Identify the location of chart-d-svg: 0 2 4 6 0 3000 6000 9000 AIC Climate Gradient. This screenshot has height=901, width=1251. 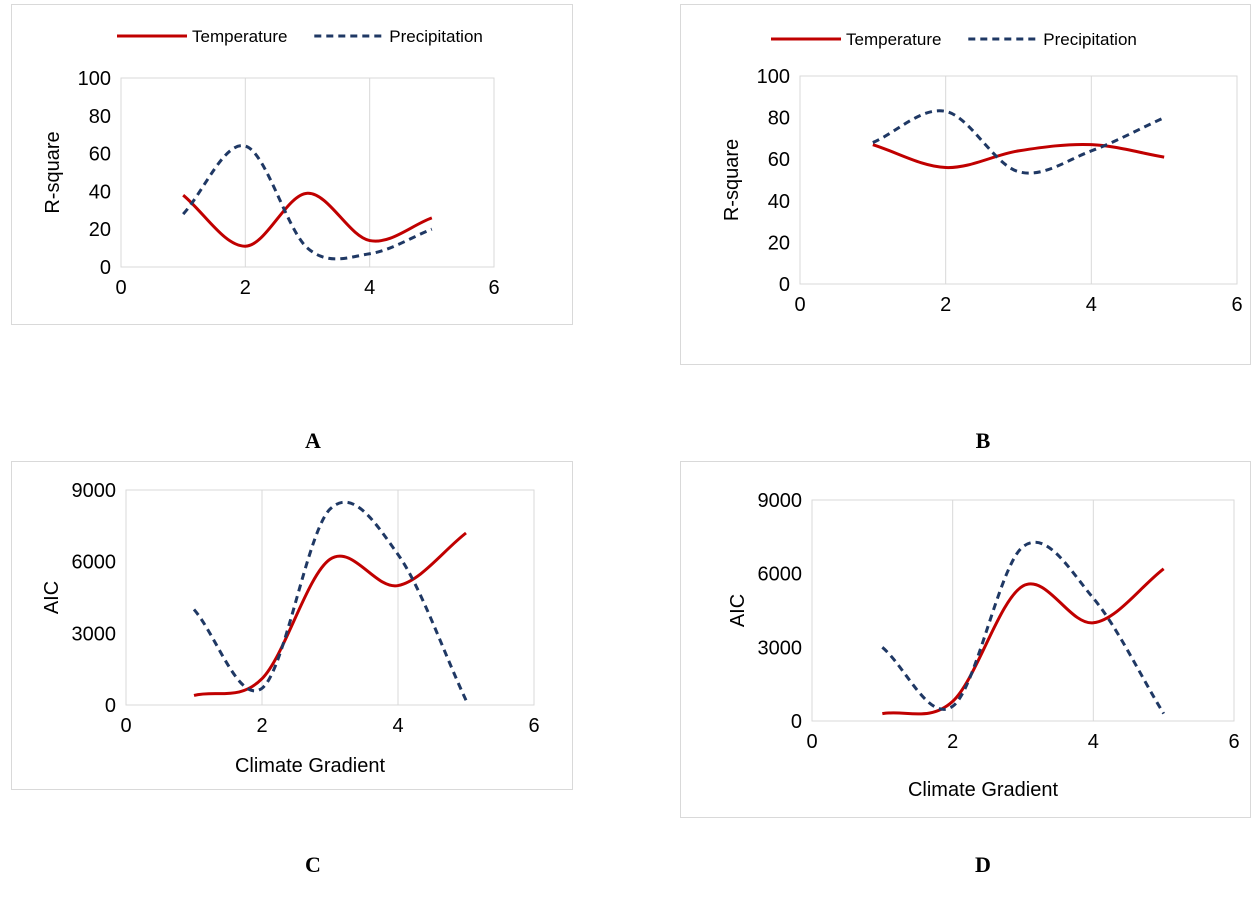
(983, 645).